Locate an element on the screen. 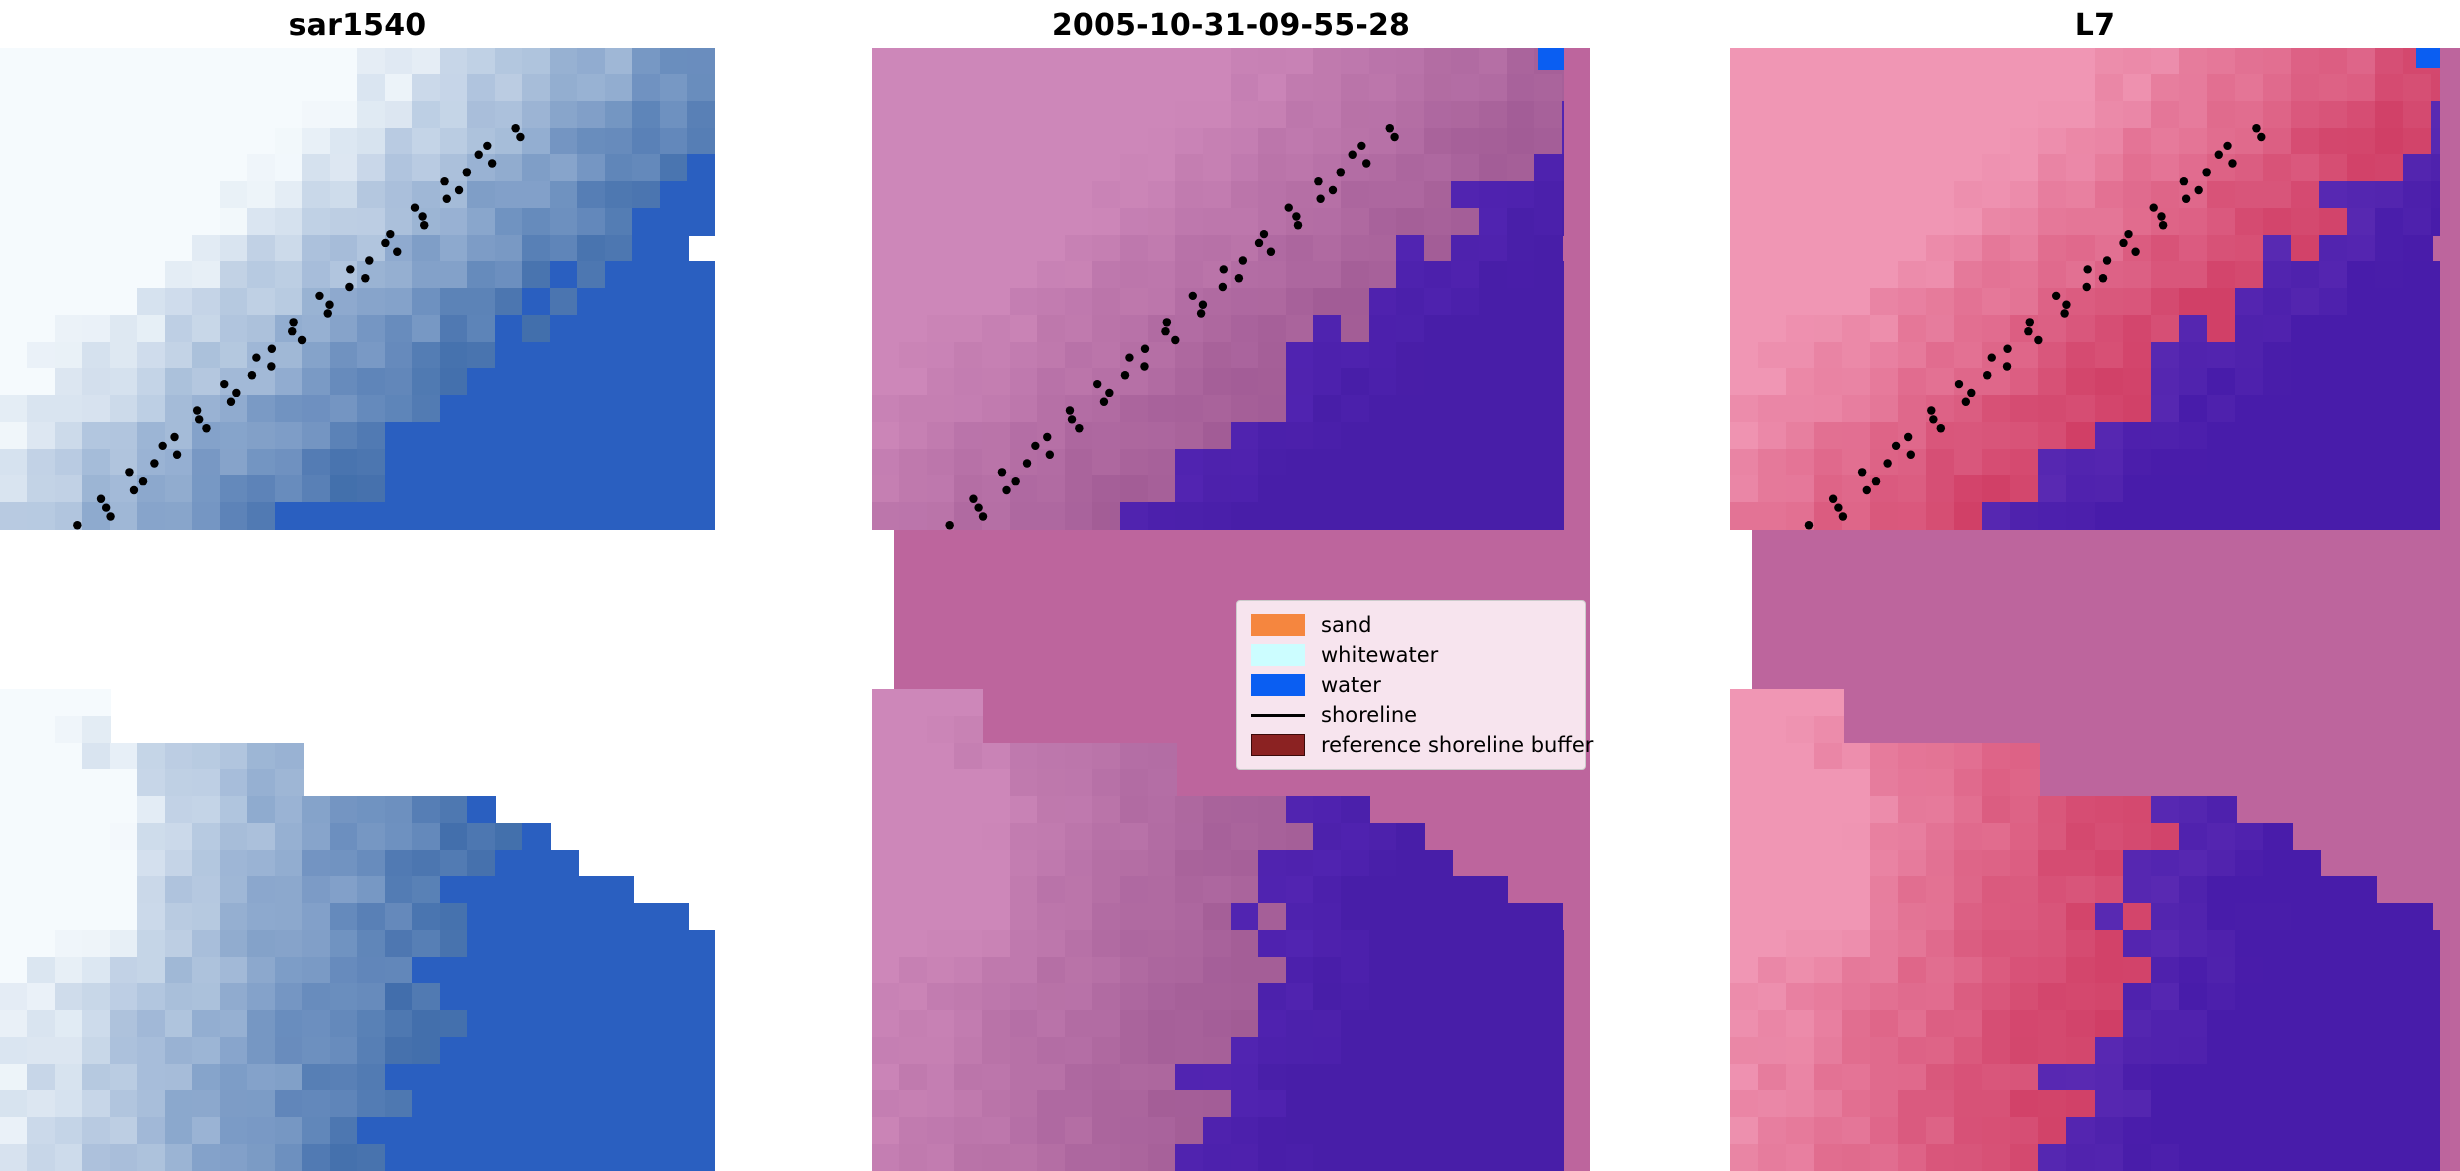  legend-label-shoreline: shoreline is located at coordinates (1369, 715).